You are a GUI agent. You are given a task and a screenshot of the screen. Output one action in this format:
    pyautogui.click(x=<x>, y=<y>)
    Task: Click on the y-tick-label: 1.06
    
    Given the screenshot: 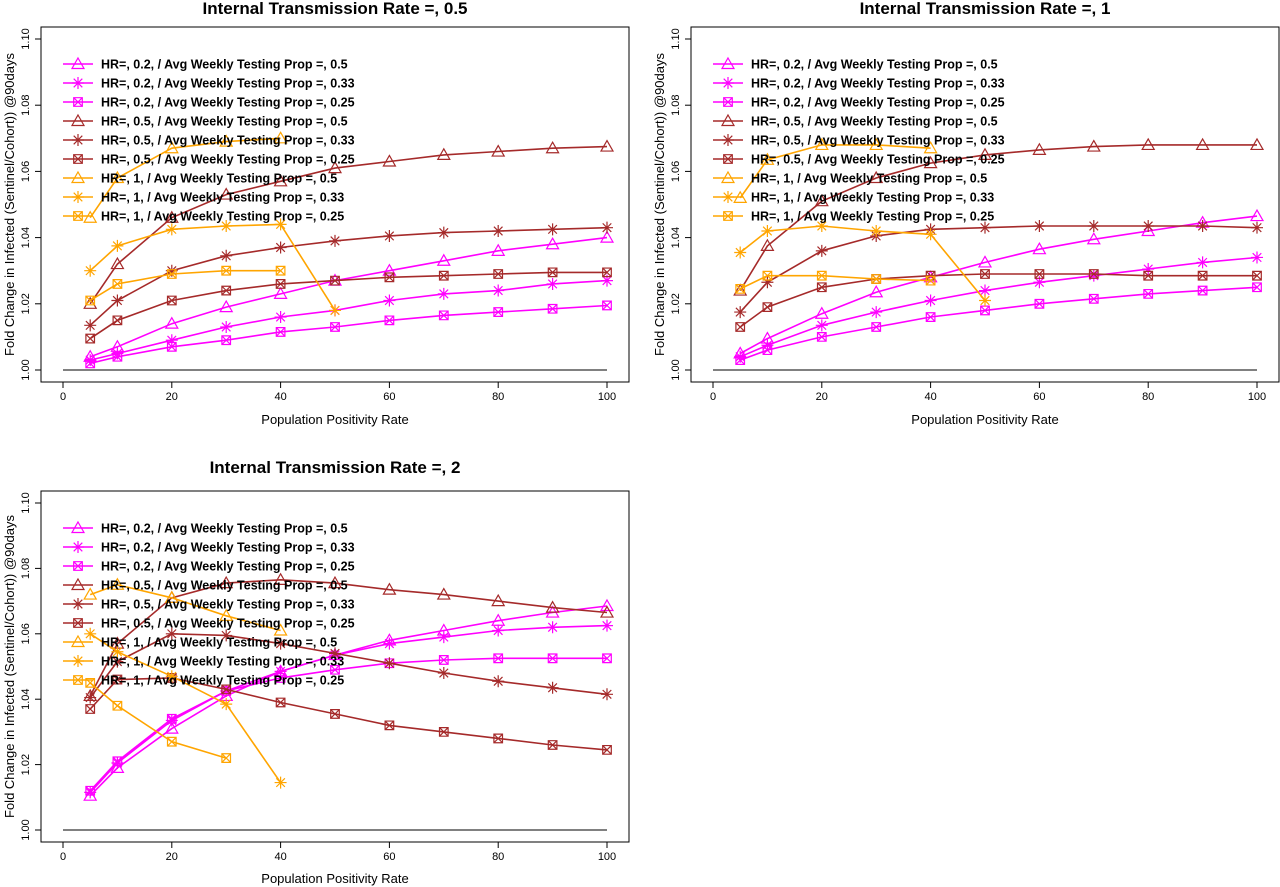 What is the action you would take?
    pyautogui.click(x=26, y=171)
    